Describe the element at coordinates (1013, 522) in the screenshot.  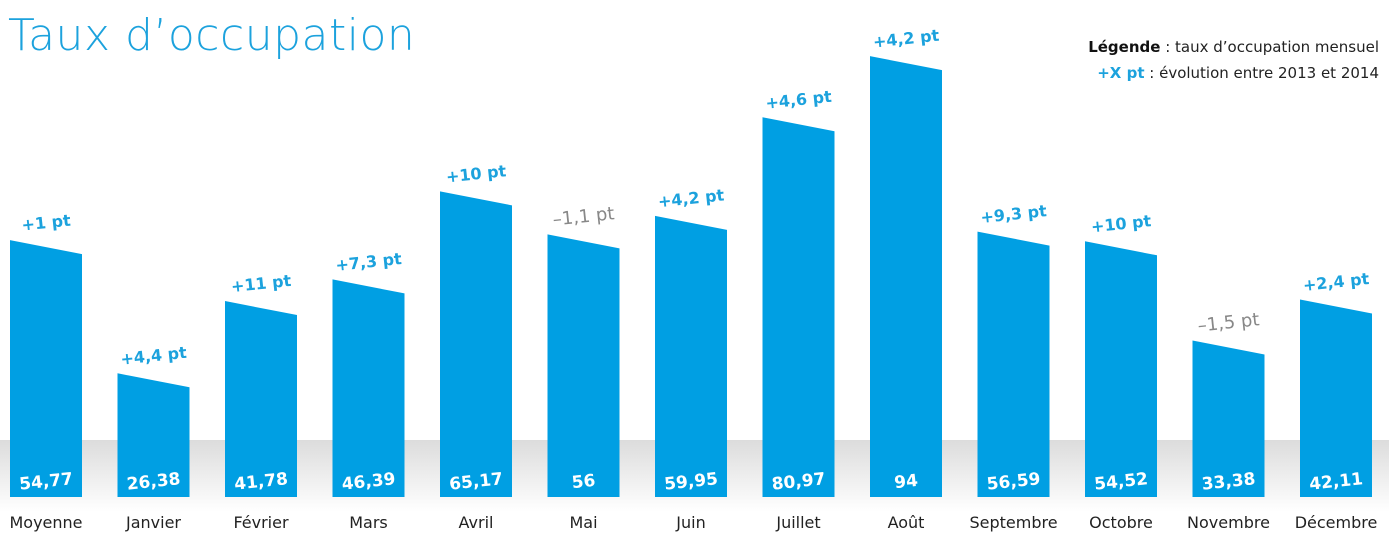
I see `x-tick-label: Septembre` at that location.